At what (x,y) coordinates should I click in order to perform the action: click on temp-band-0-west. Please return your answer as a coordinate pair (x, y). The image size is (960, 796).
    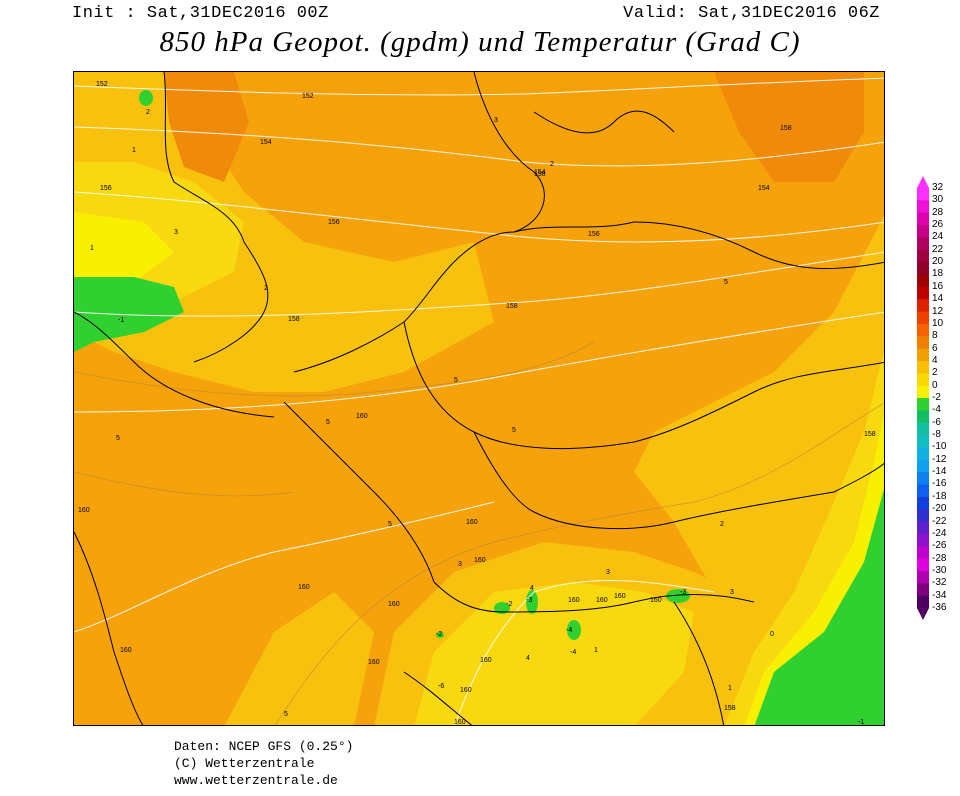
    Looking at the image, I should click on (124, 247).